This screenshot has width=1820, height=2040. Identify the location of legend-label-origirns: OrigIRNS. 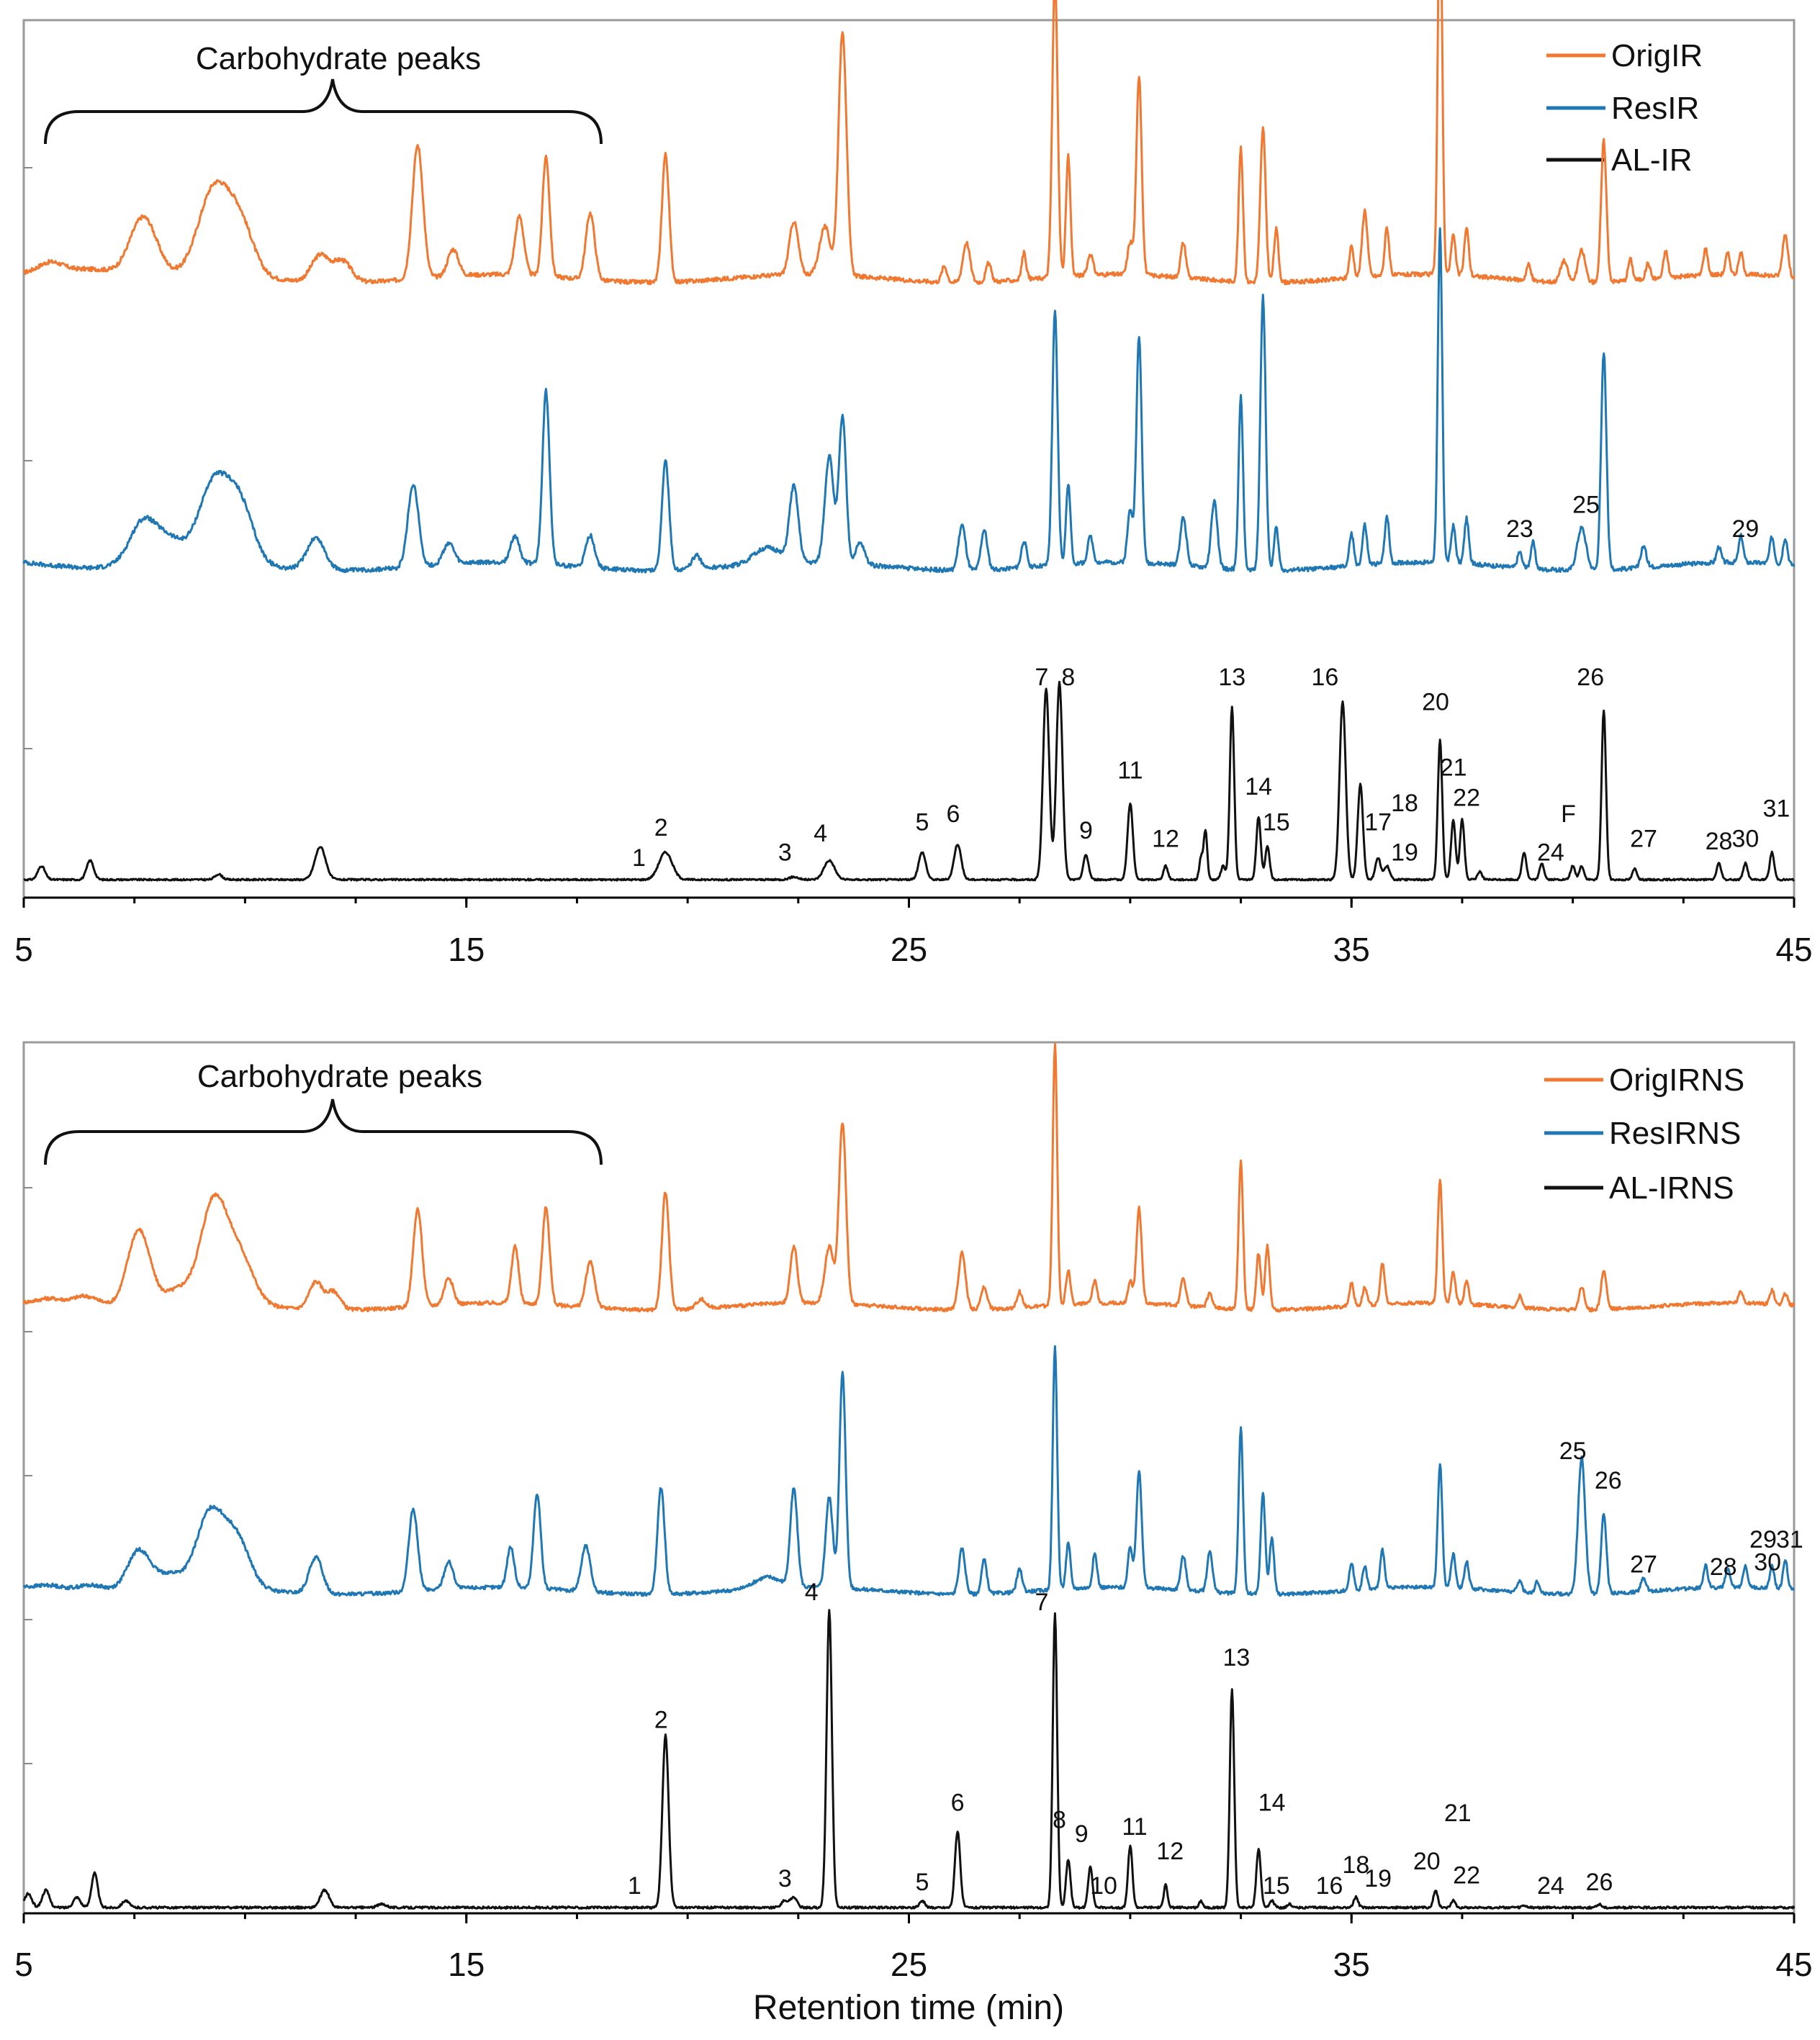
(1676, 1080).